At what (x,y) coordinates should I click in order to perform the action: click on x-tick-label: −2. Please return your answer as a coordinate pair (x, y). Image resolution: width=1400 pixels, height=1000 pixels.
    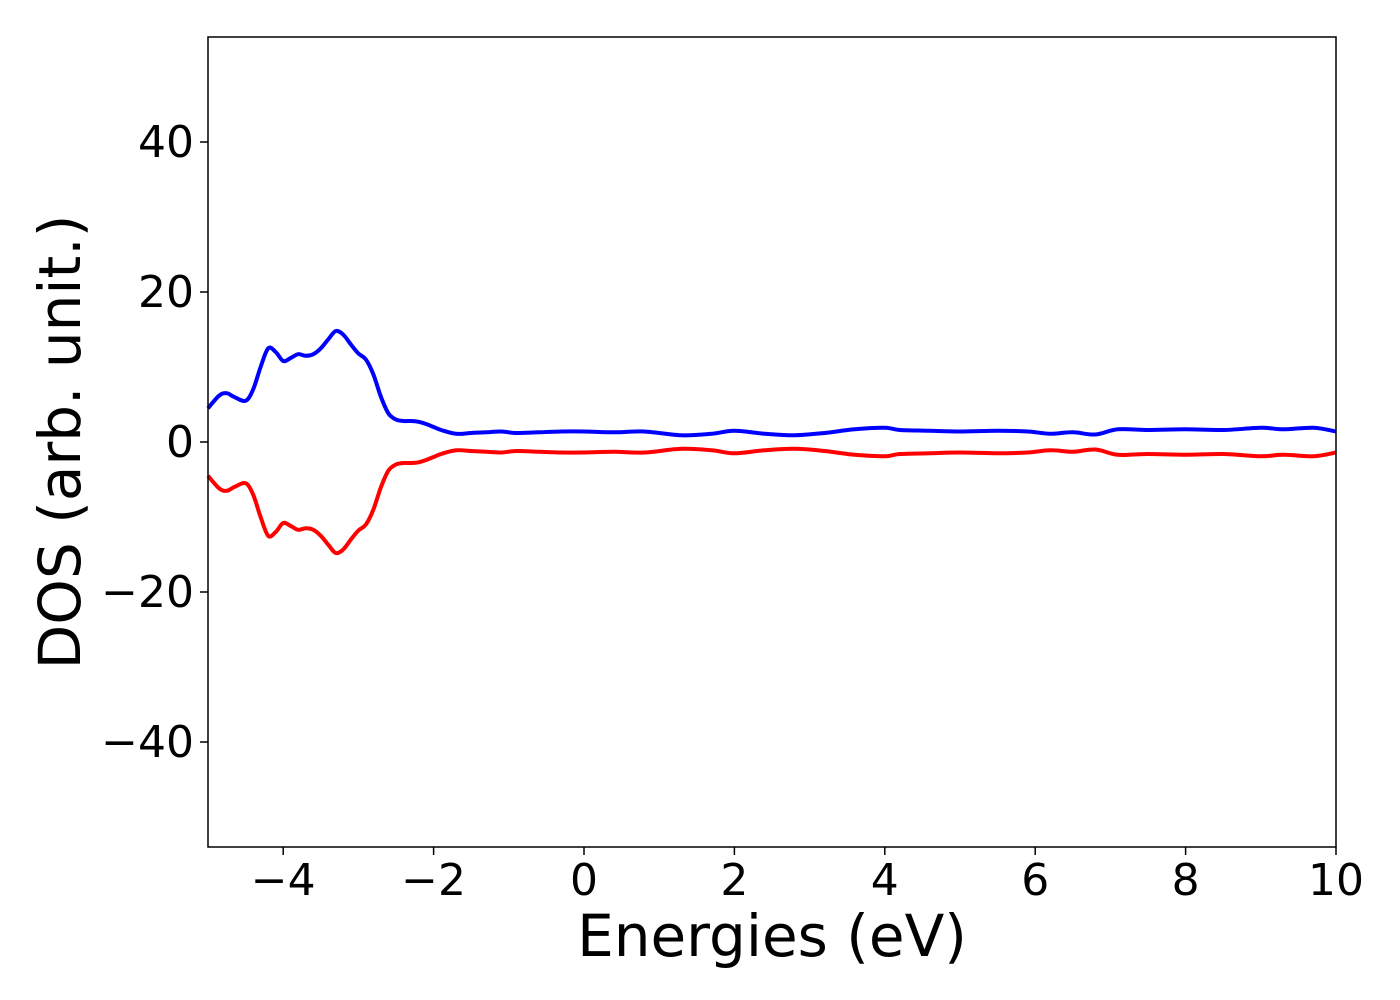
    Looking at the image, I should click on (433, 880).